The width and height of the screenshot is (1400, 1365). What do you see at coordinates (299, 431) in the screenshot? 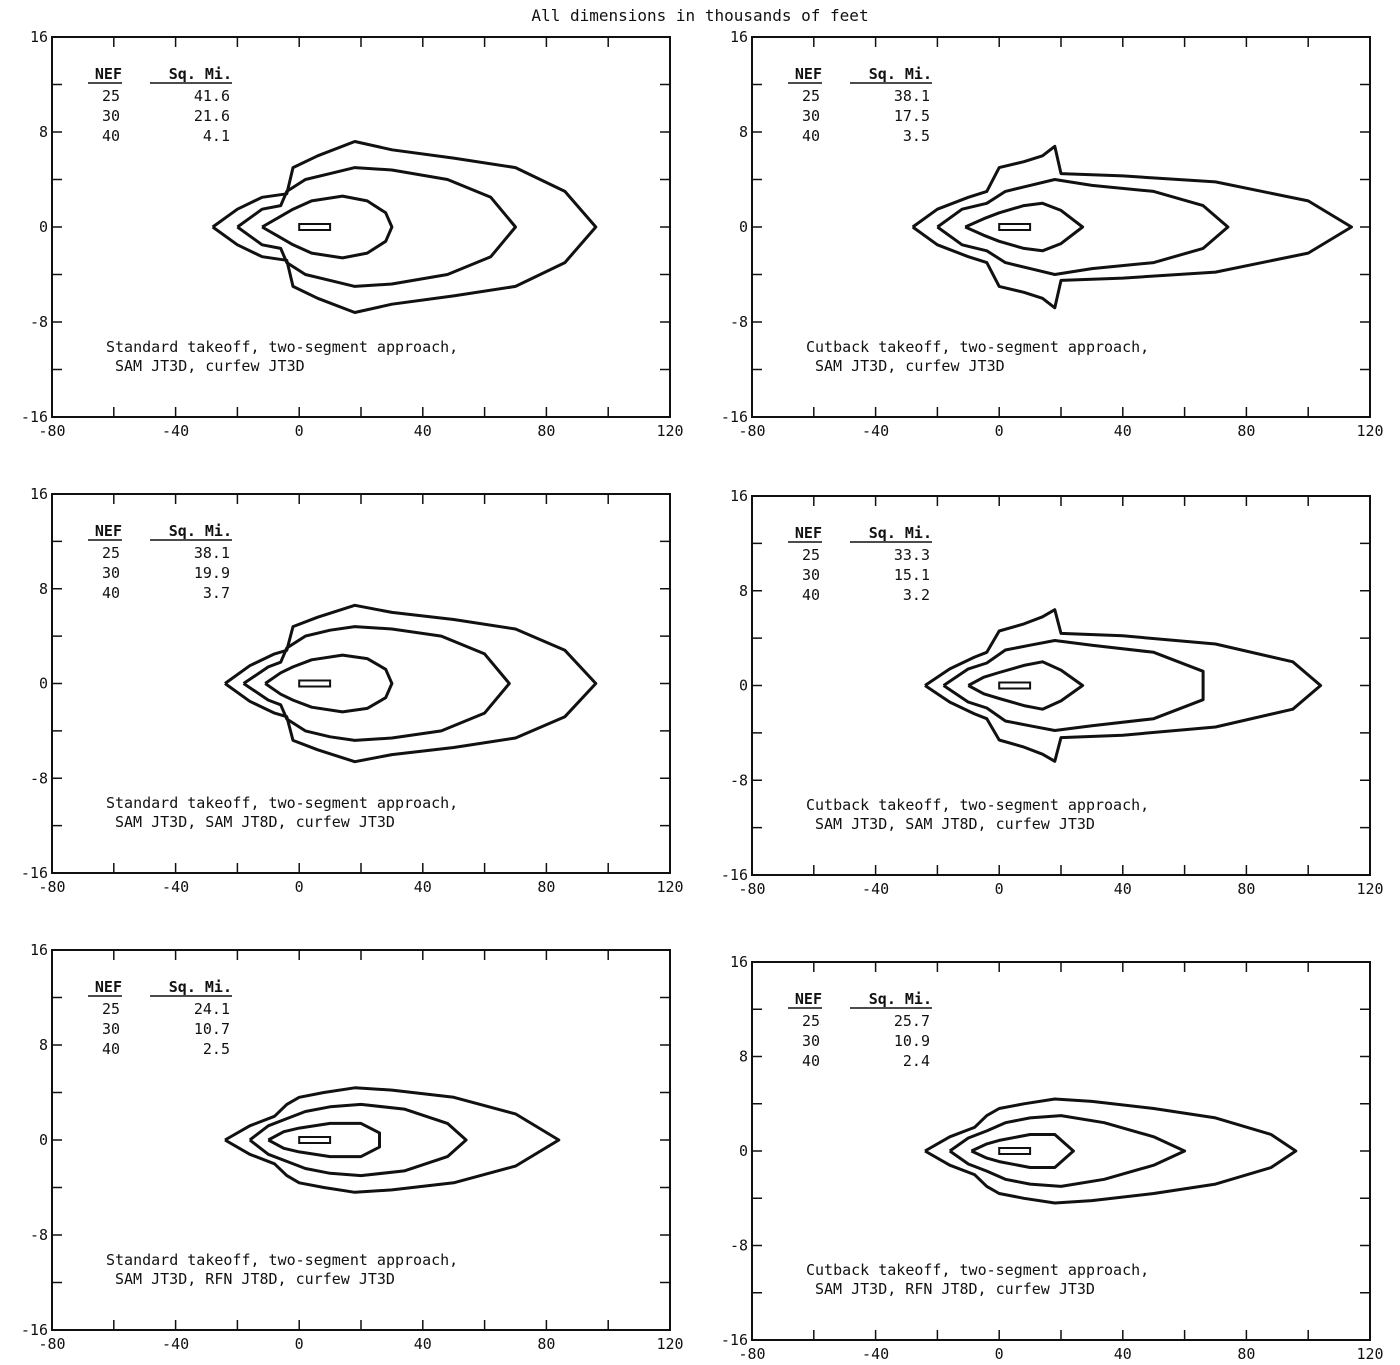
I see `x-tick-label: 0` at bounding box center [299, 431].